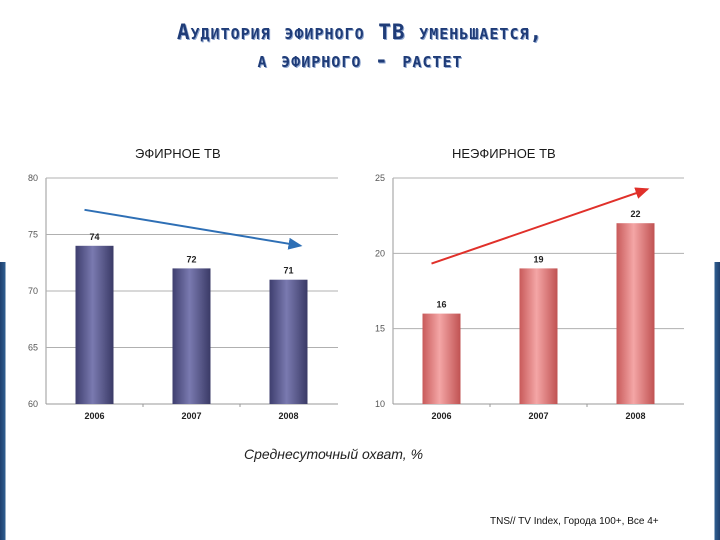 The image size is (720, 540). Describe the element at coordinates (33, 178) in the screenshot. I see `left-y-tick-label: 80` at that location.